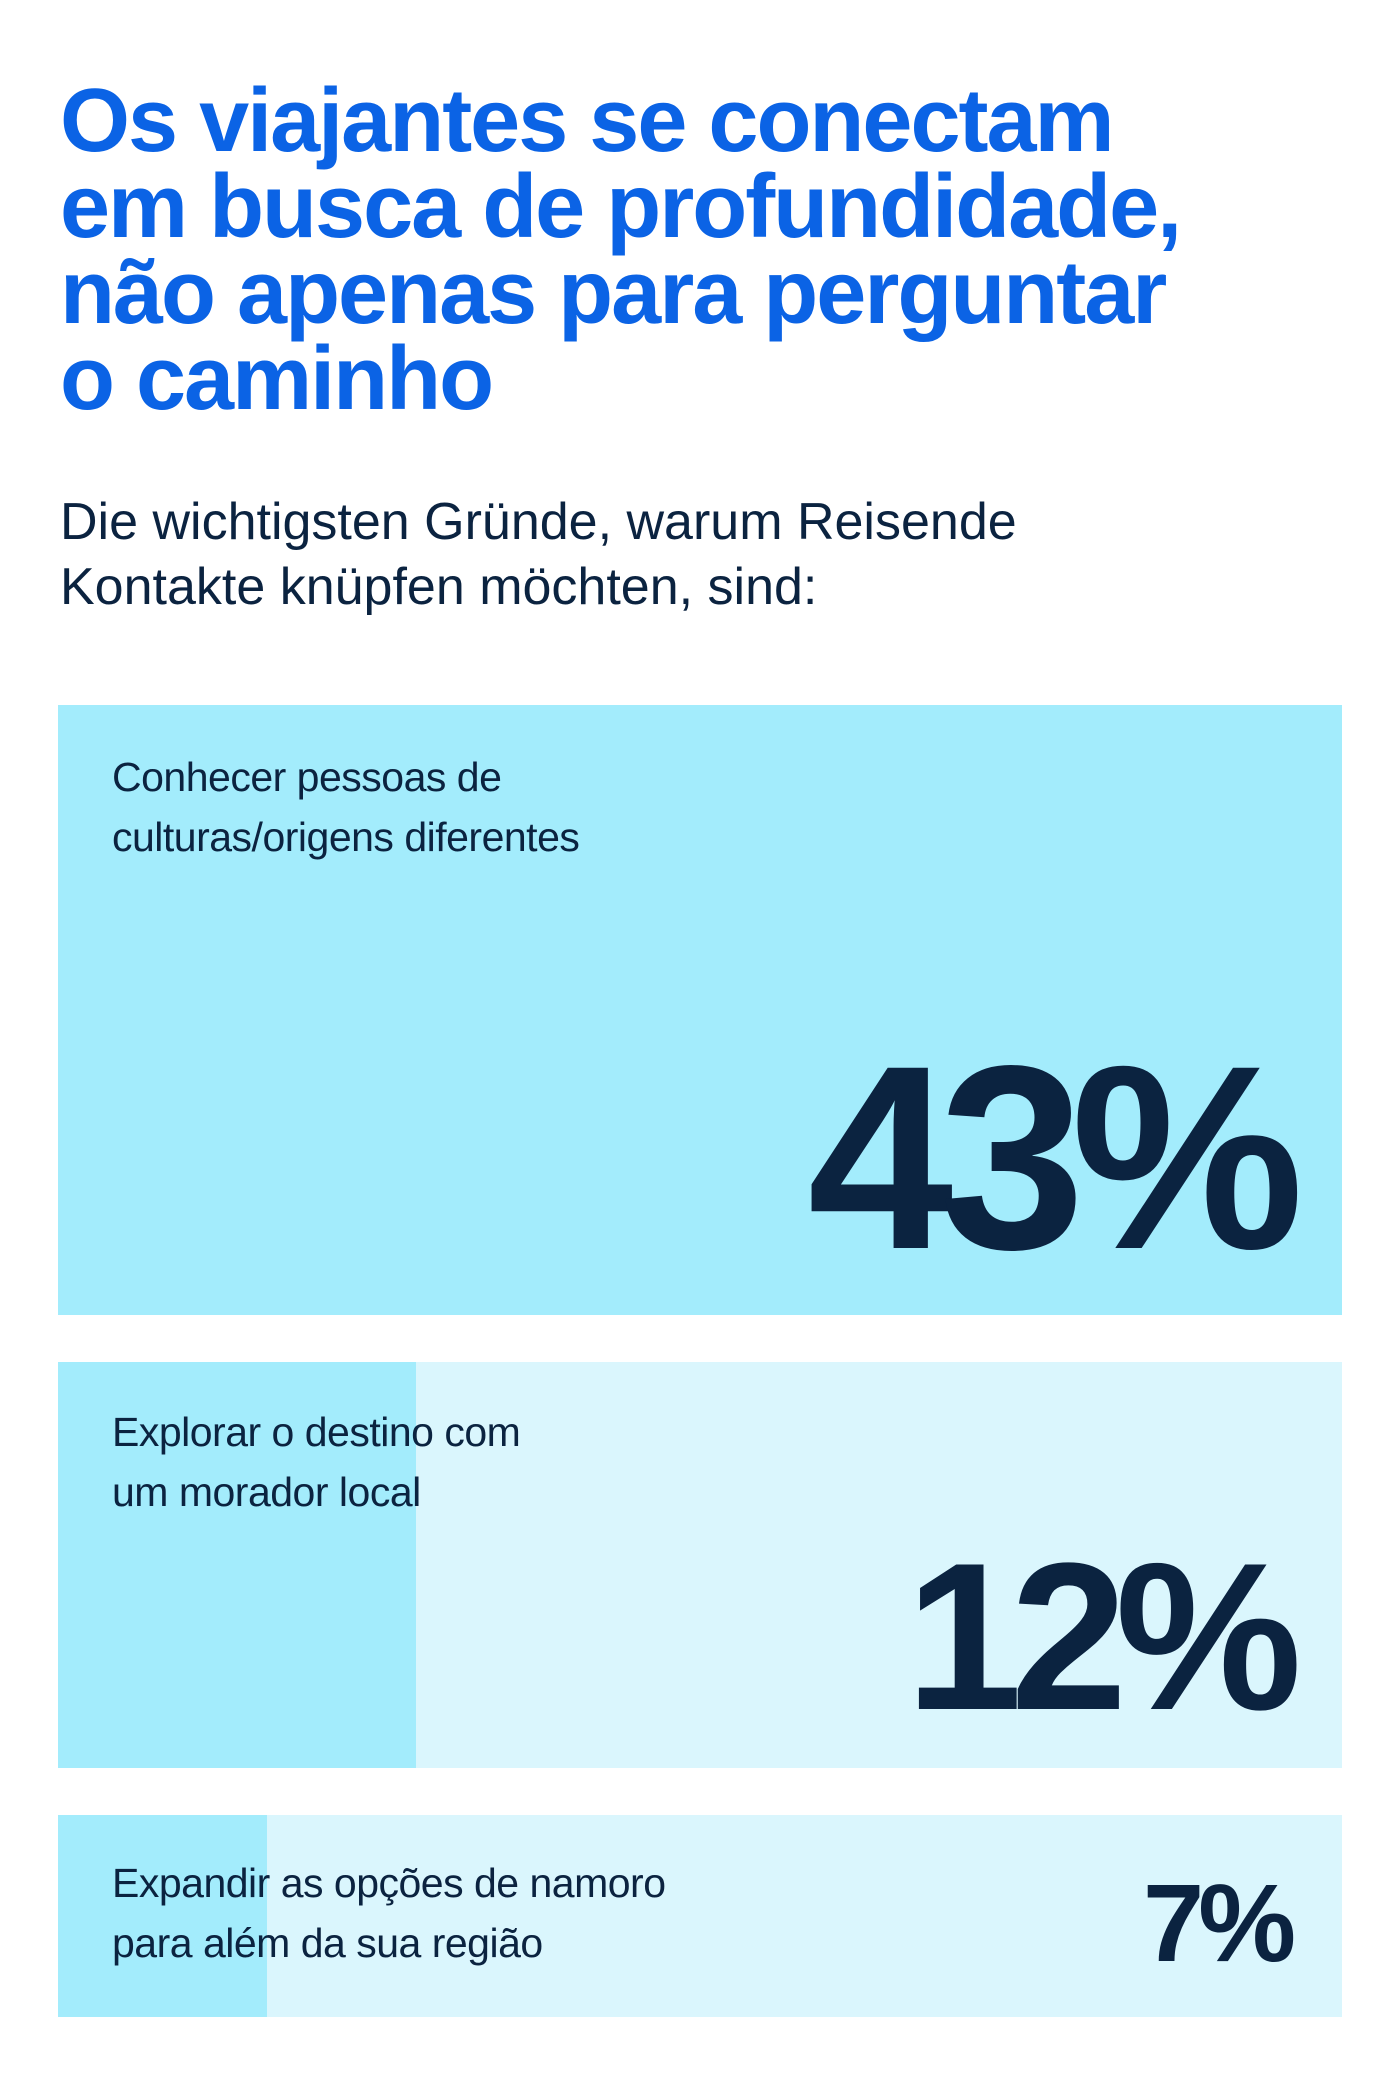  Describe the element at coordinates (1103, 1636) in the screenshot. I see `value-label: 12%` at that location.